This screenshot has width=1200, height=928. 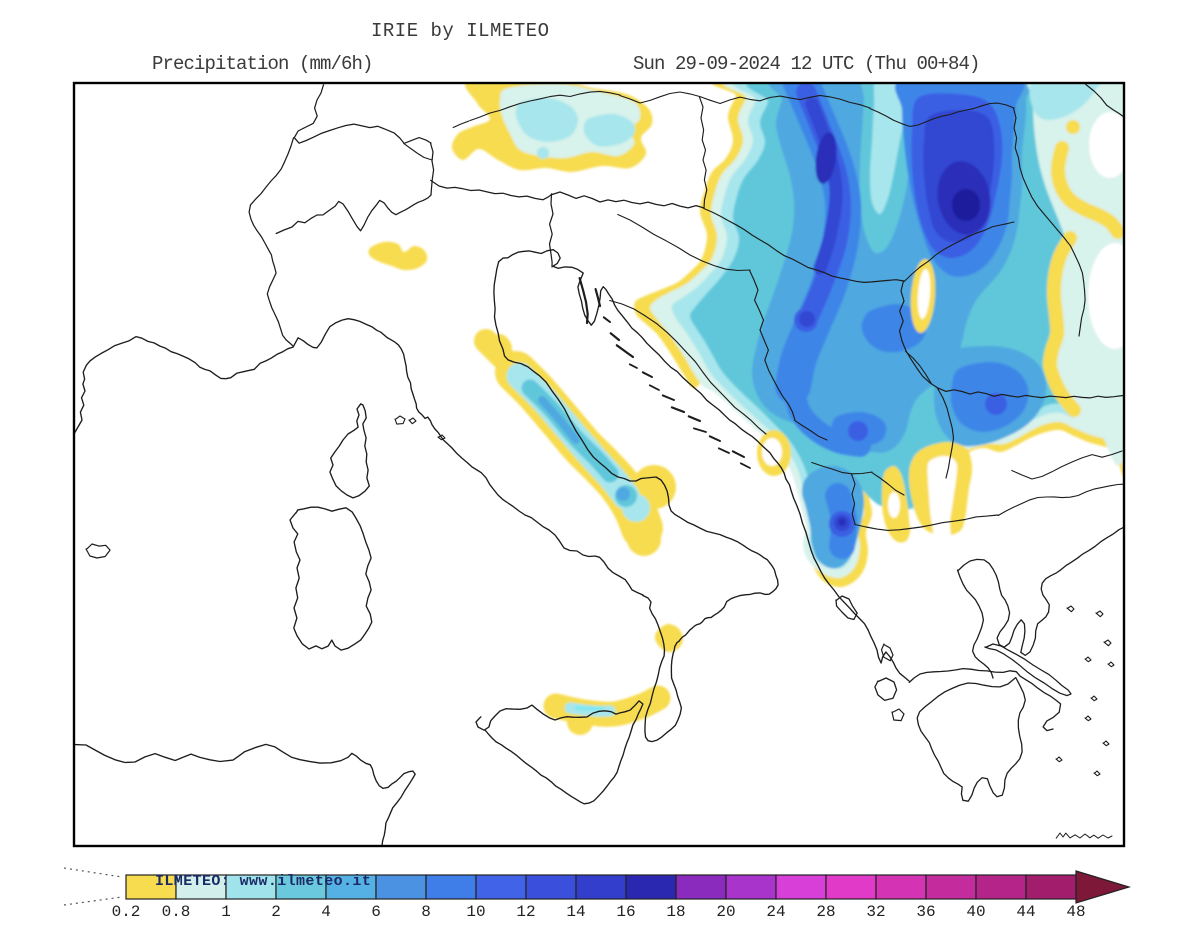 What do you see at coordinates (875, 912) in the screenshot?
I see `svg-text: 32` at bounding box center [875, 912].